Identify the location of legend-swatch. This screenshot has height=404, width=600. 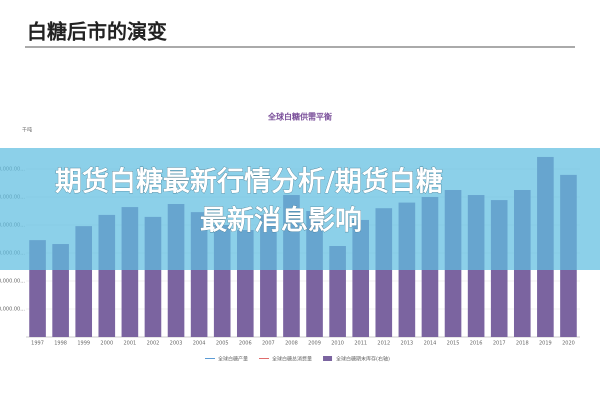
(328, 358).